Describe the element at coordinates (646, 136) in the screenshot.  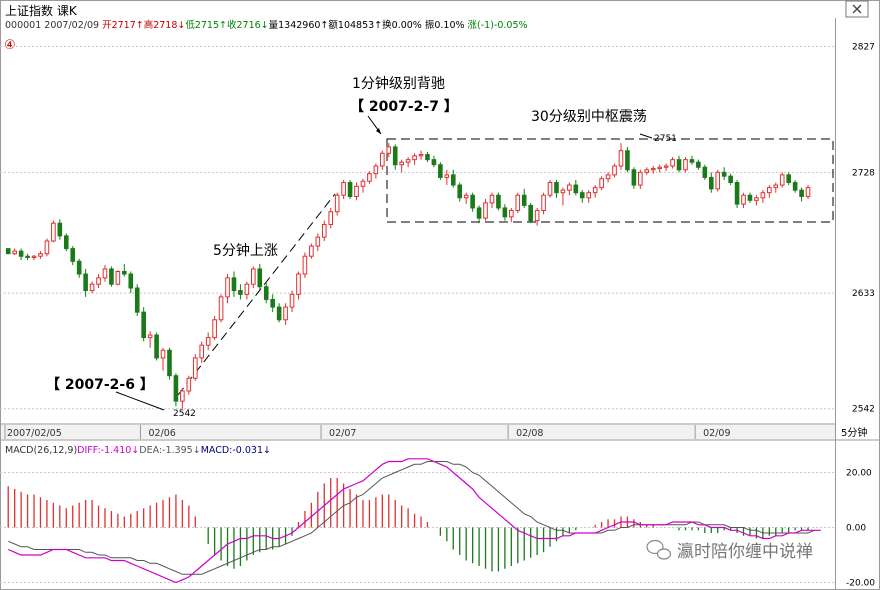
I see `high-leader` at that location.